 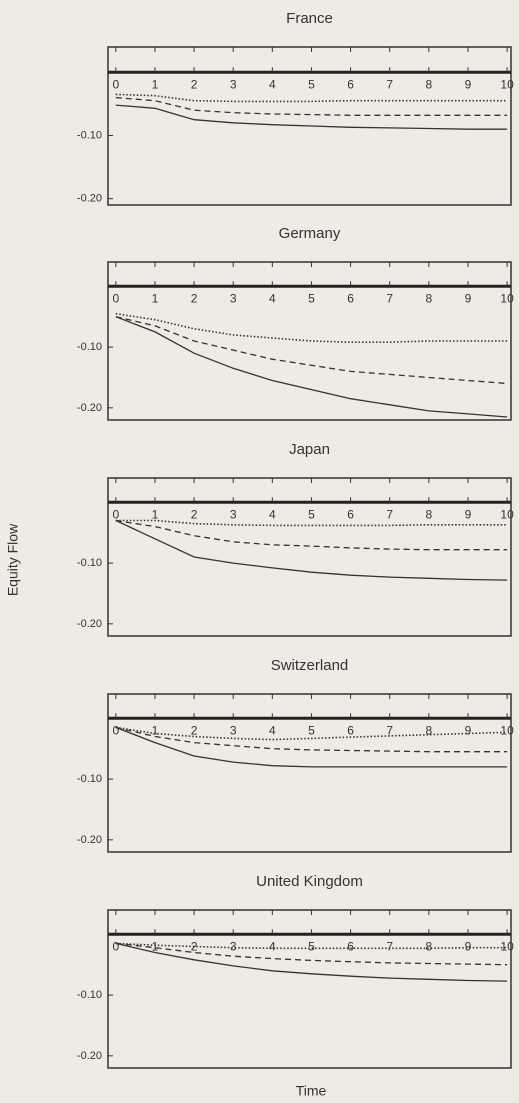 What do you see at coordinates (309, 881) in the screenshot?
I see `panel-title: United Kingdom` at bounding box center [309, 881].